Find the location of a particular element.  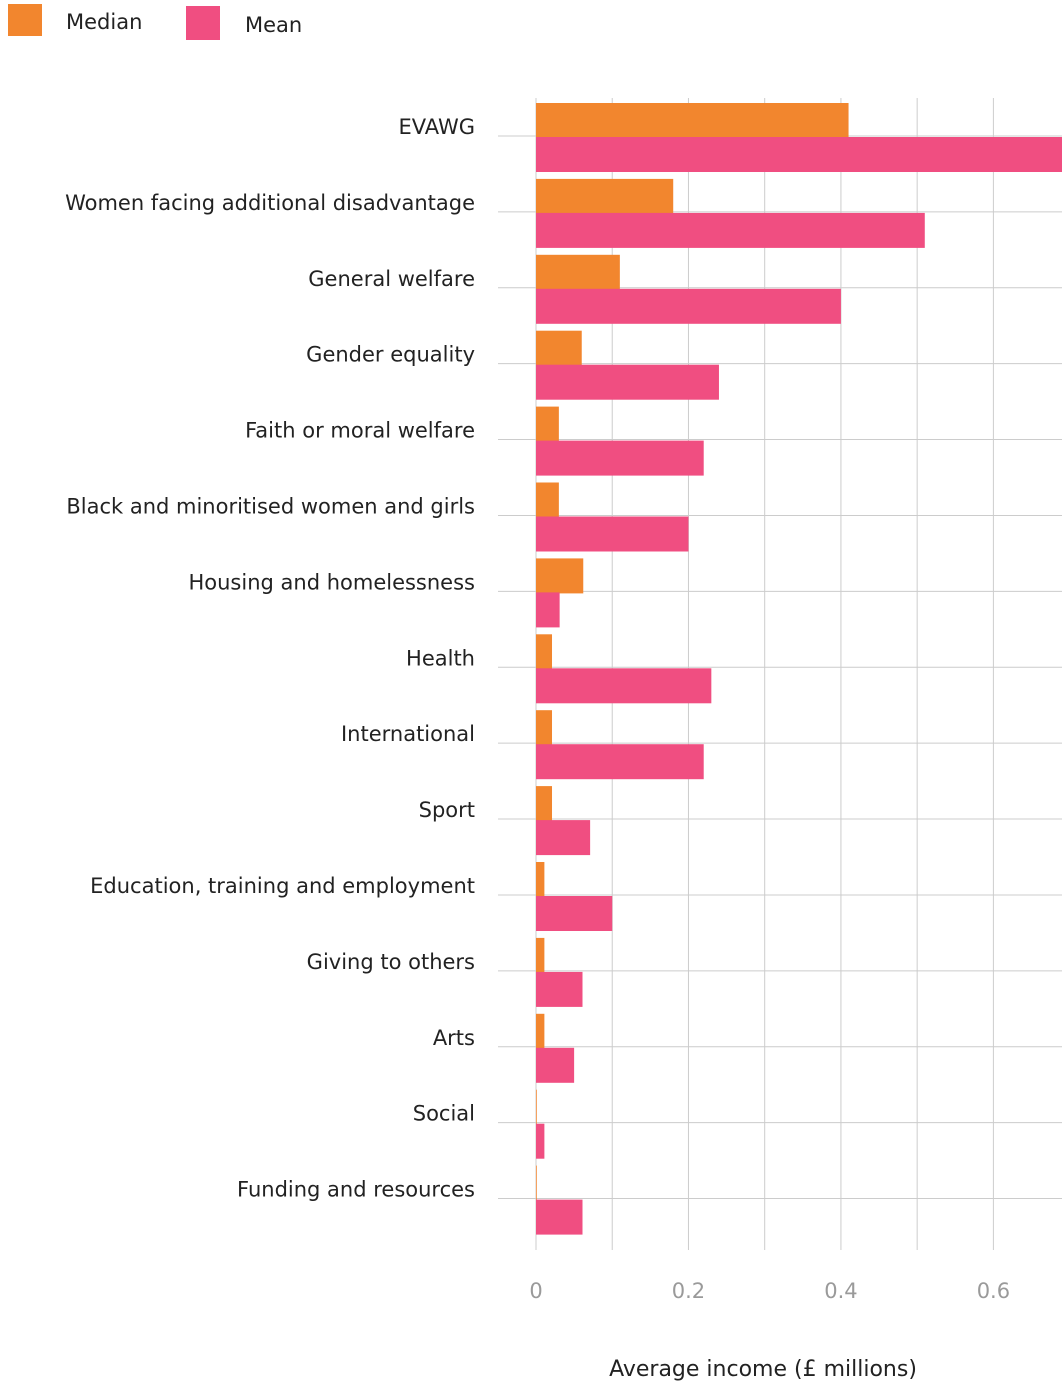

bar-mean-evawg is located at coordinates (799, 154).